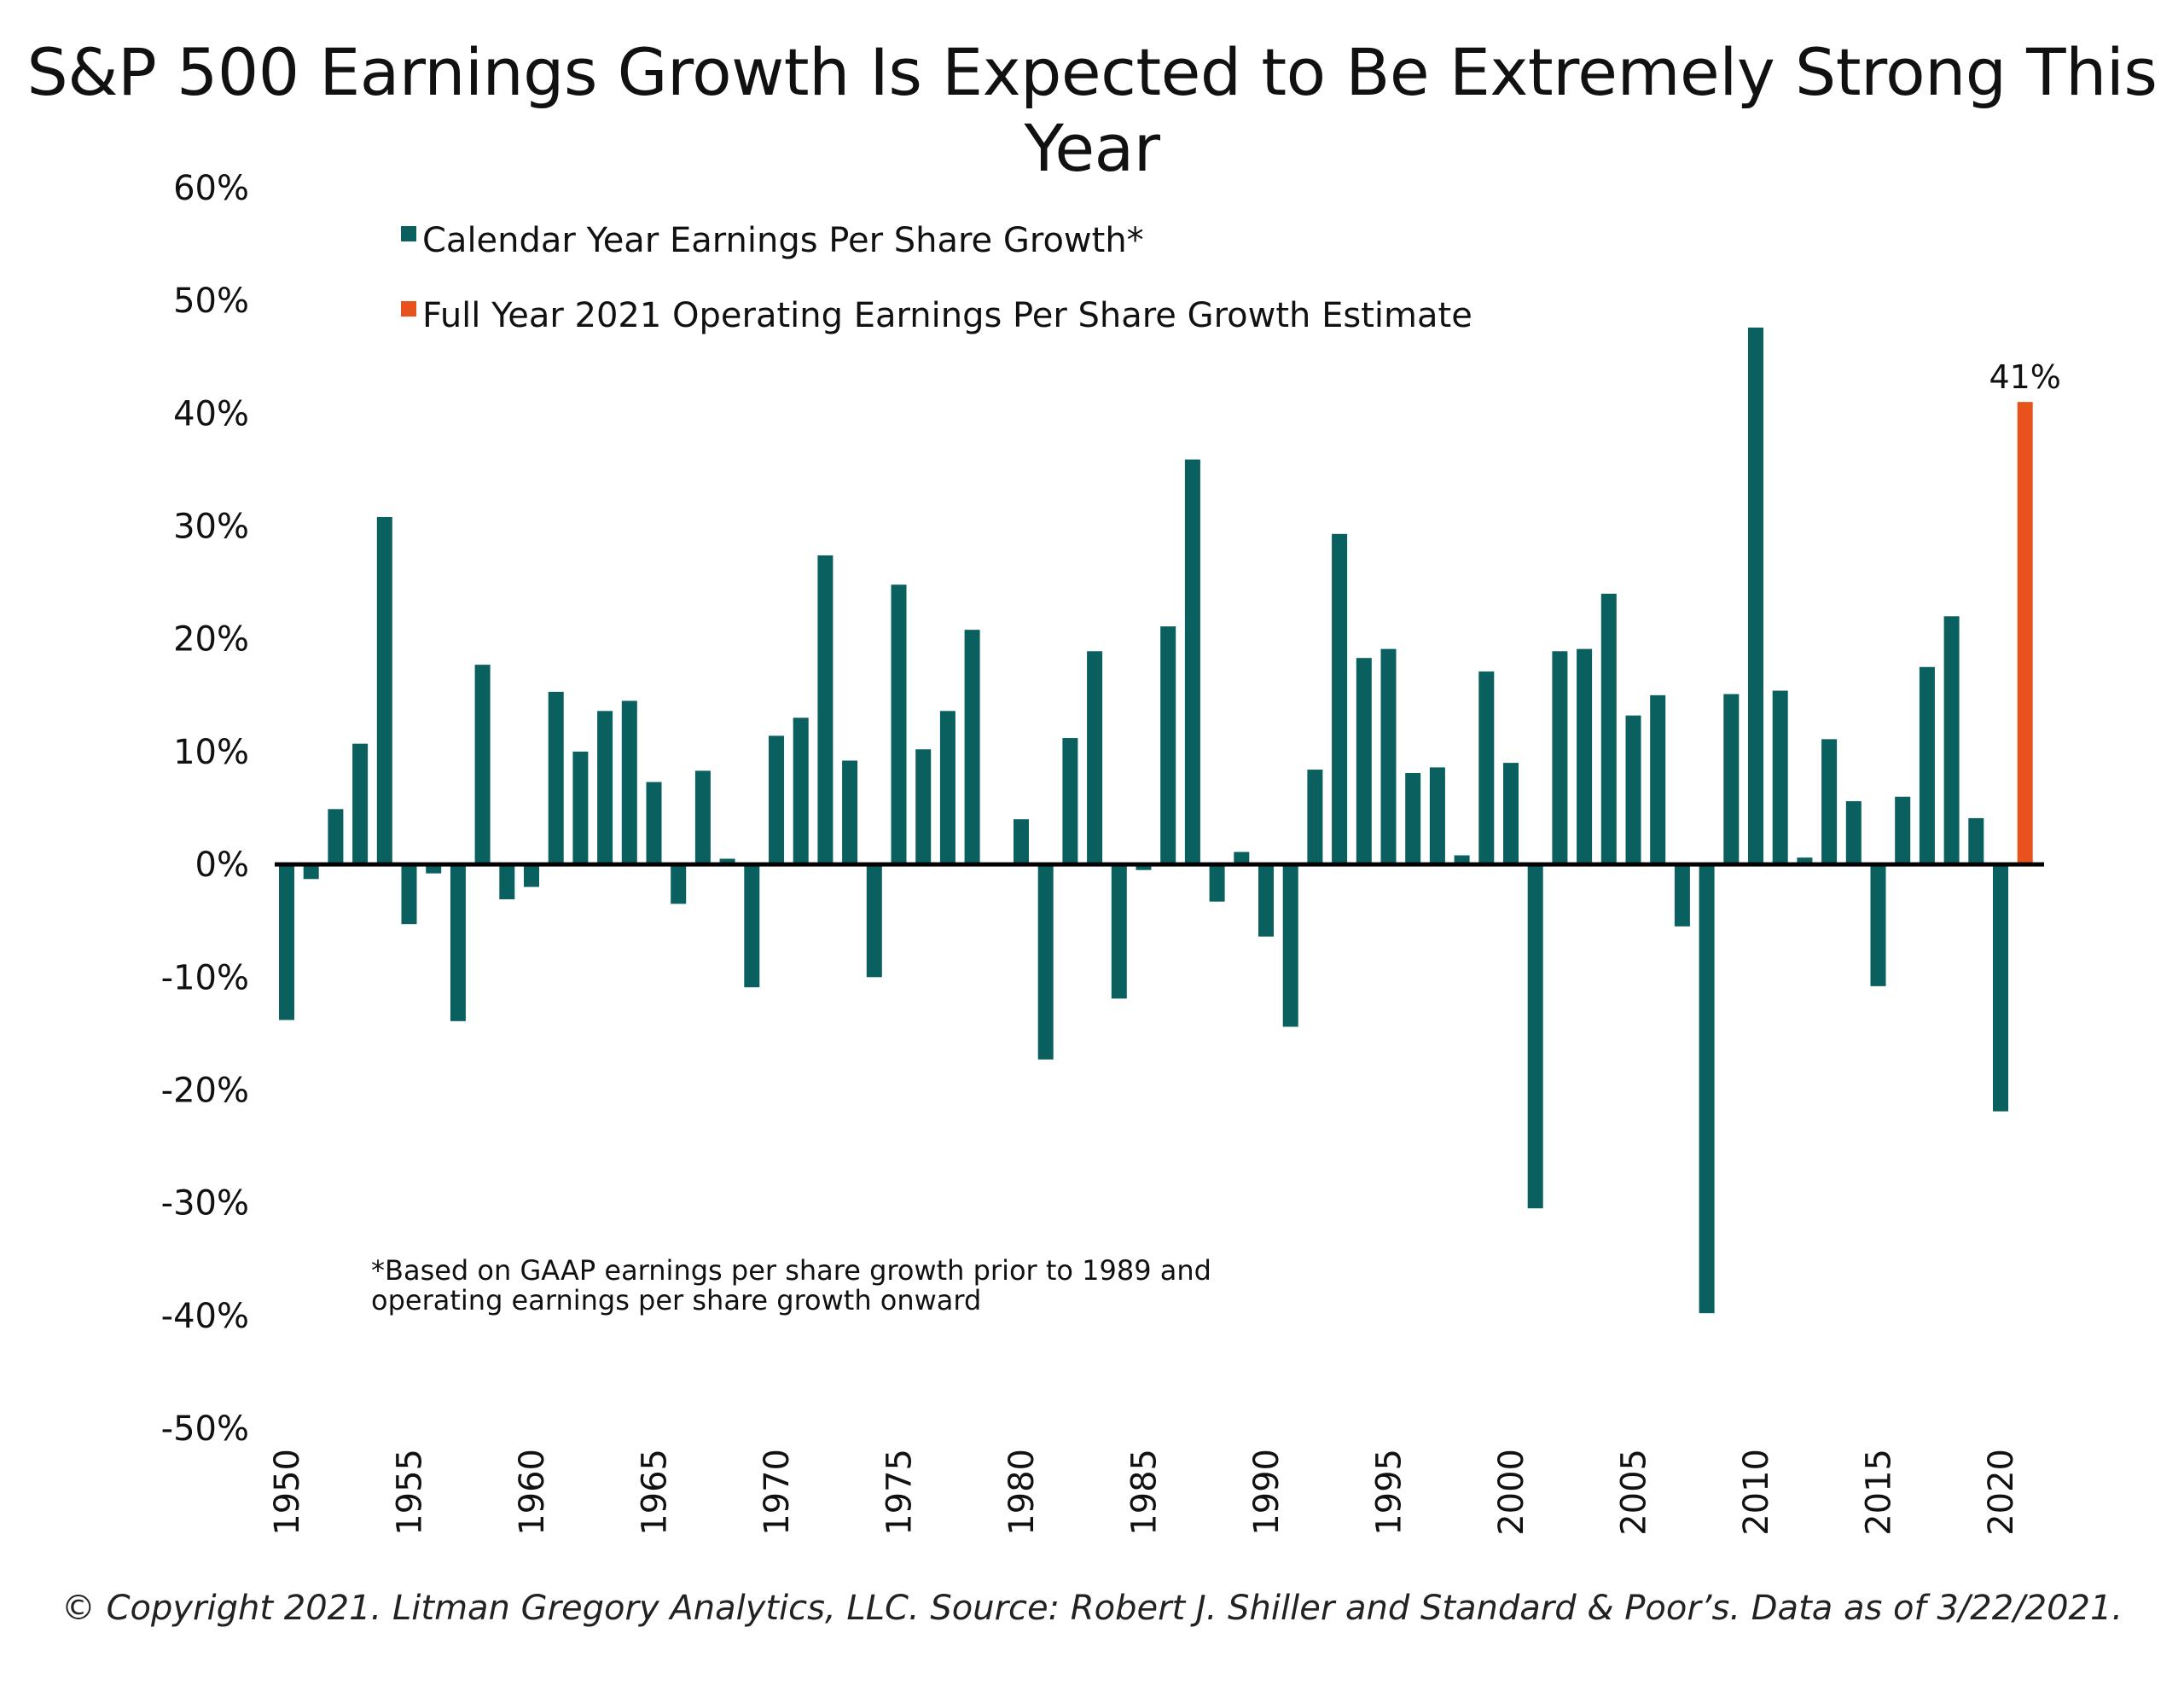 The image size is (2184, 1697). Describe the element at coordinates (1045, 962) in the screenshot. I see `bar-eps-growth-1981` at that location.